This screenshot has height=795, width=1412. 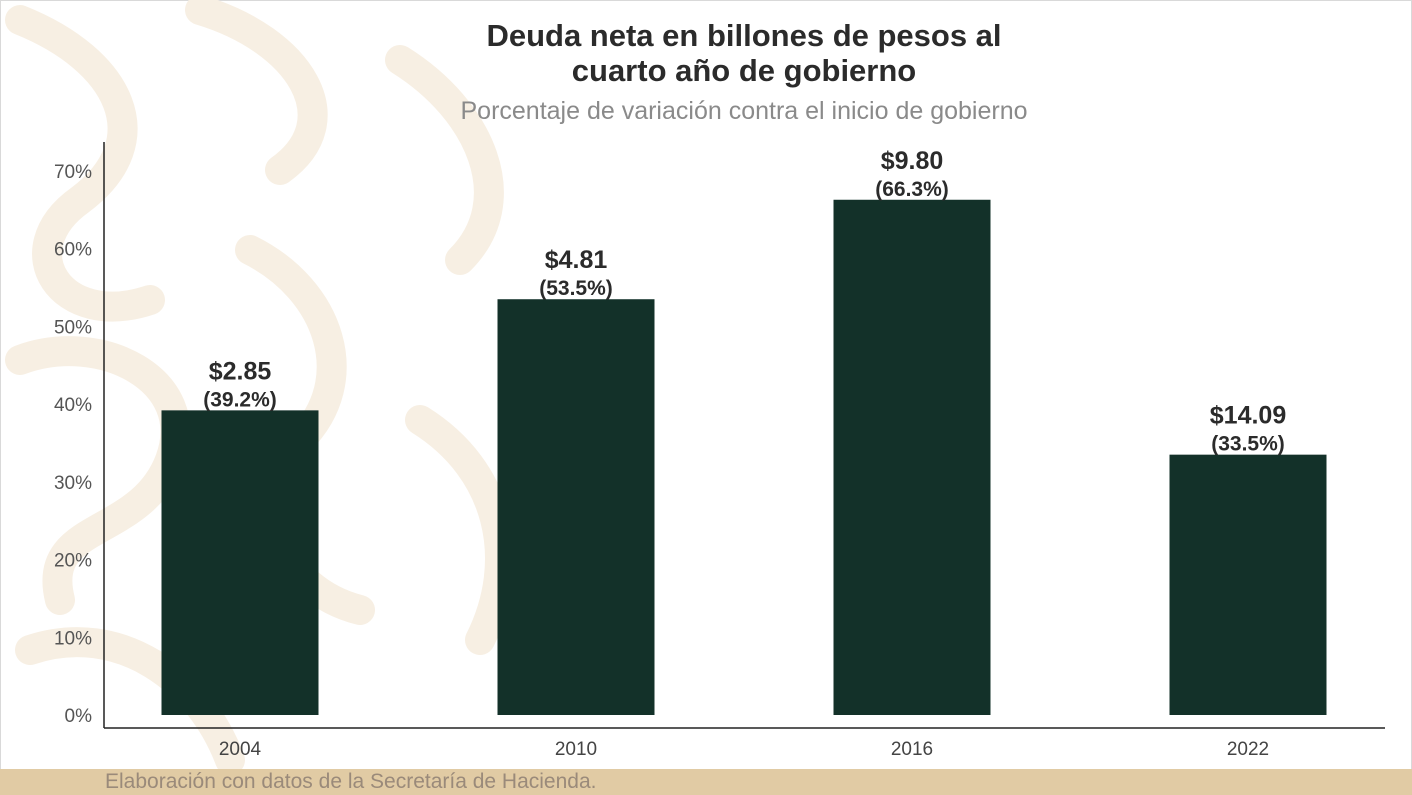 I want to click on percent-label: (53.5%), so click(x=576, y=288).